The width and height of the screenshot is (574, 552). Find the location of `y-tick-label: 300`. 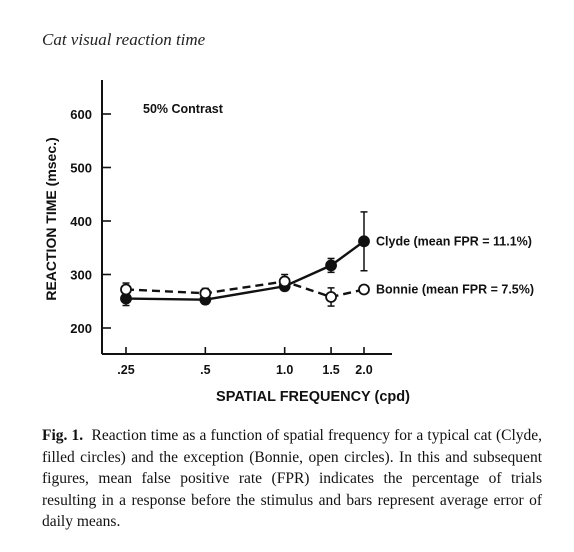

y-tick-label: 300 is located at coordinates (81, 275).